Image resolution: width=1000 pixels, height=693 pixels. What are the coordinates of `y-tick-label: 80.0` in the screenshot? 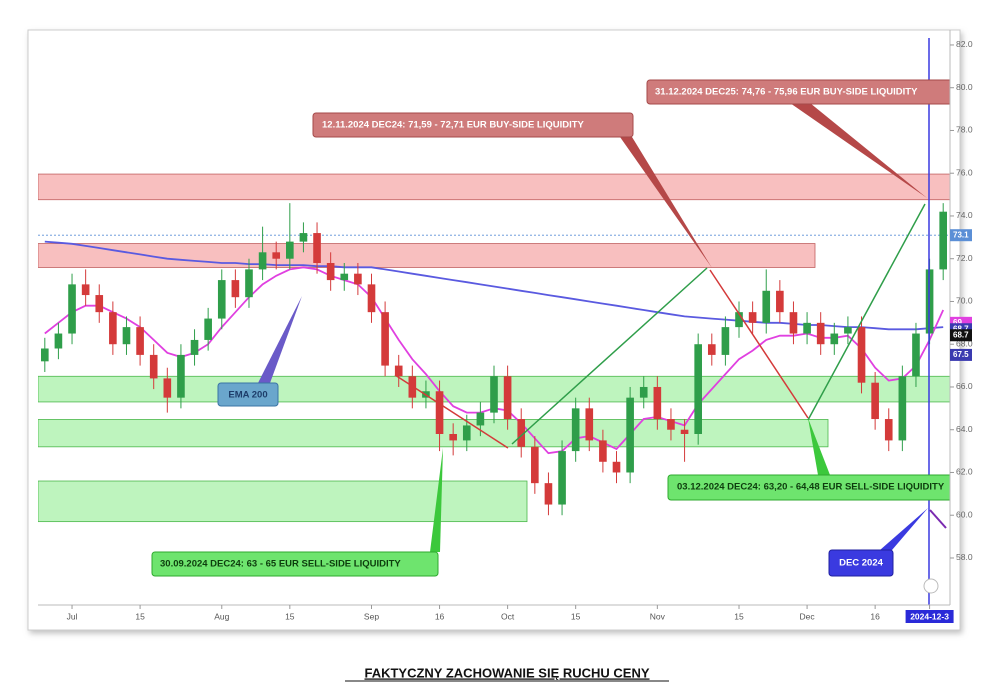 It's located at (964, 87).